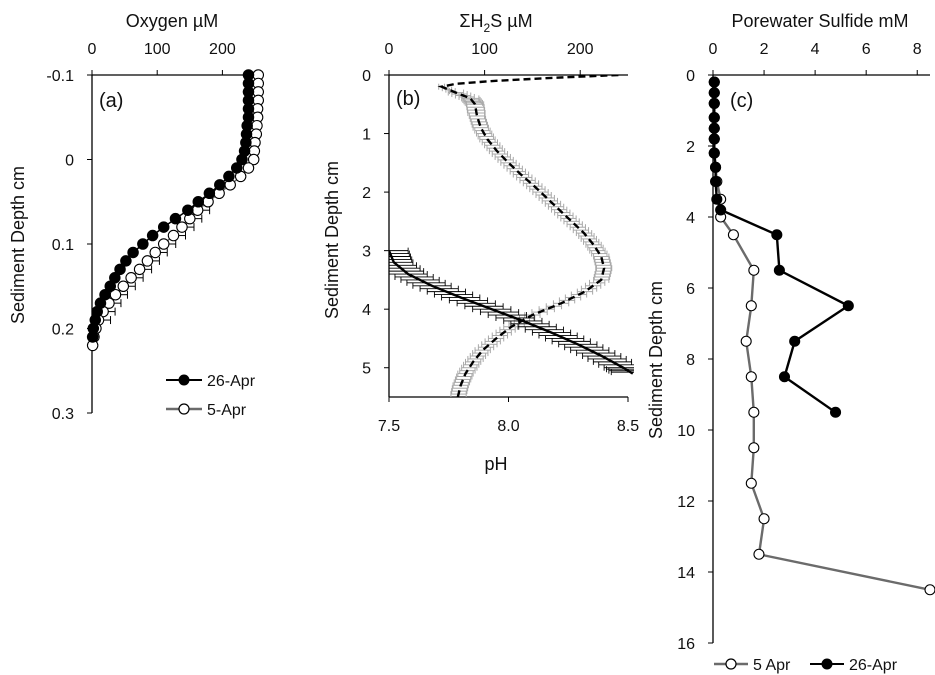 The width and height of the screenshot is (935, 675). I want to click on panel-a-series-26-apr, so click(170, 206).